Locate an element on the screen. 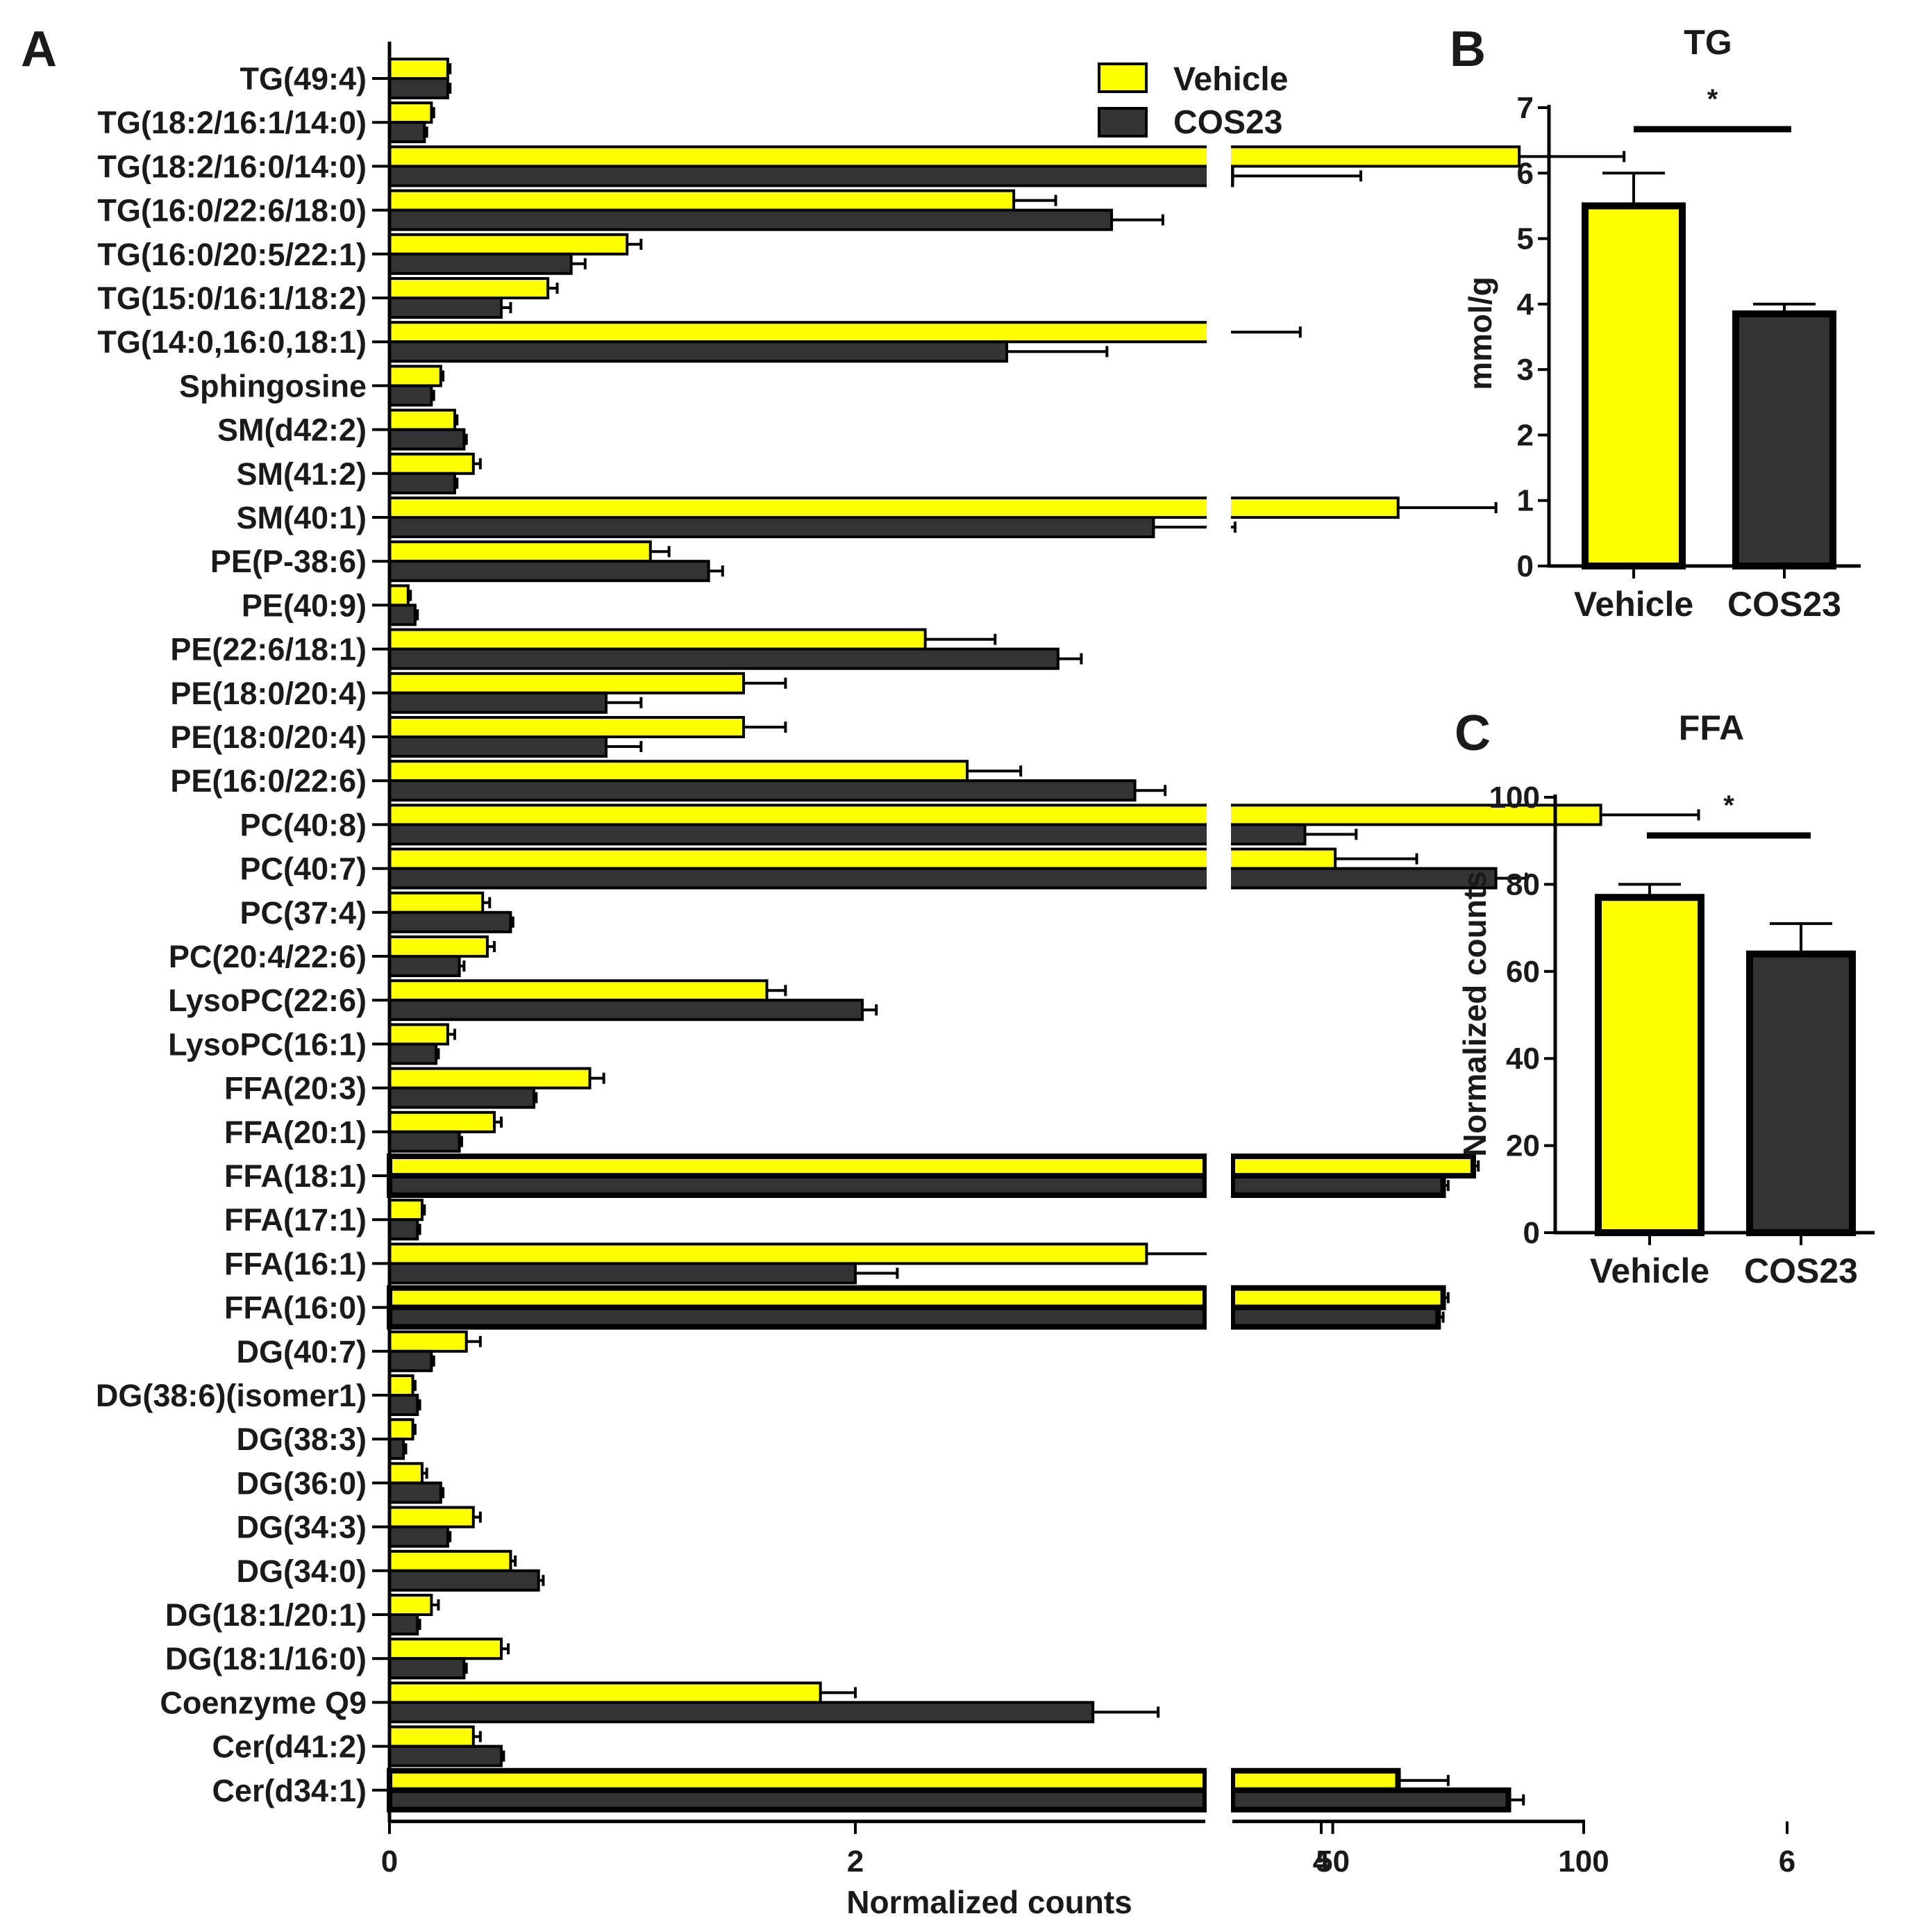  panel-b-letter: B is located at coordinates (1468, 49).